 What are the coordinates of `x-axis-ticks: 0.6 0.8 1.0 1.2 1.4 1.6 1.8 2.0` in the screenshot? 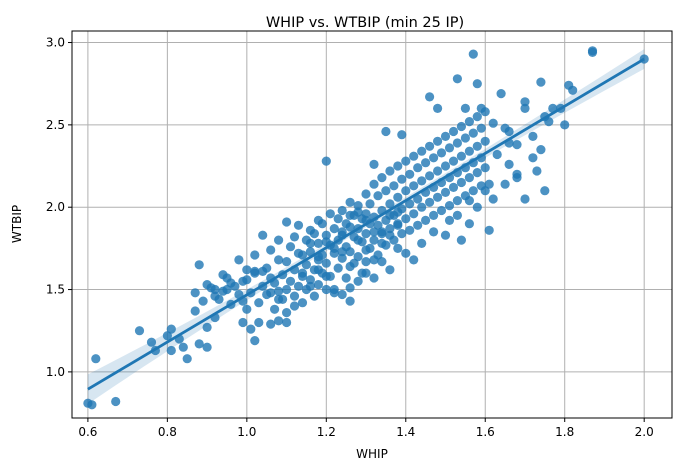 It's located at (366, 428).